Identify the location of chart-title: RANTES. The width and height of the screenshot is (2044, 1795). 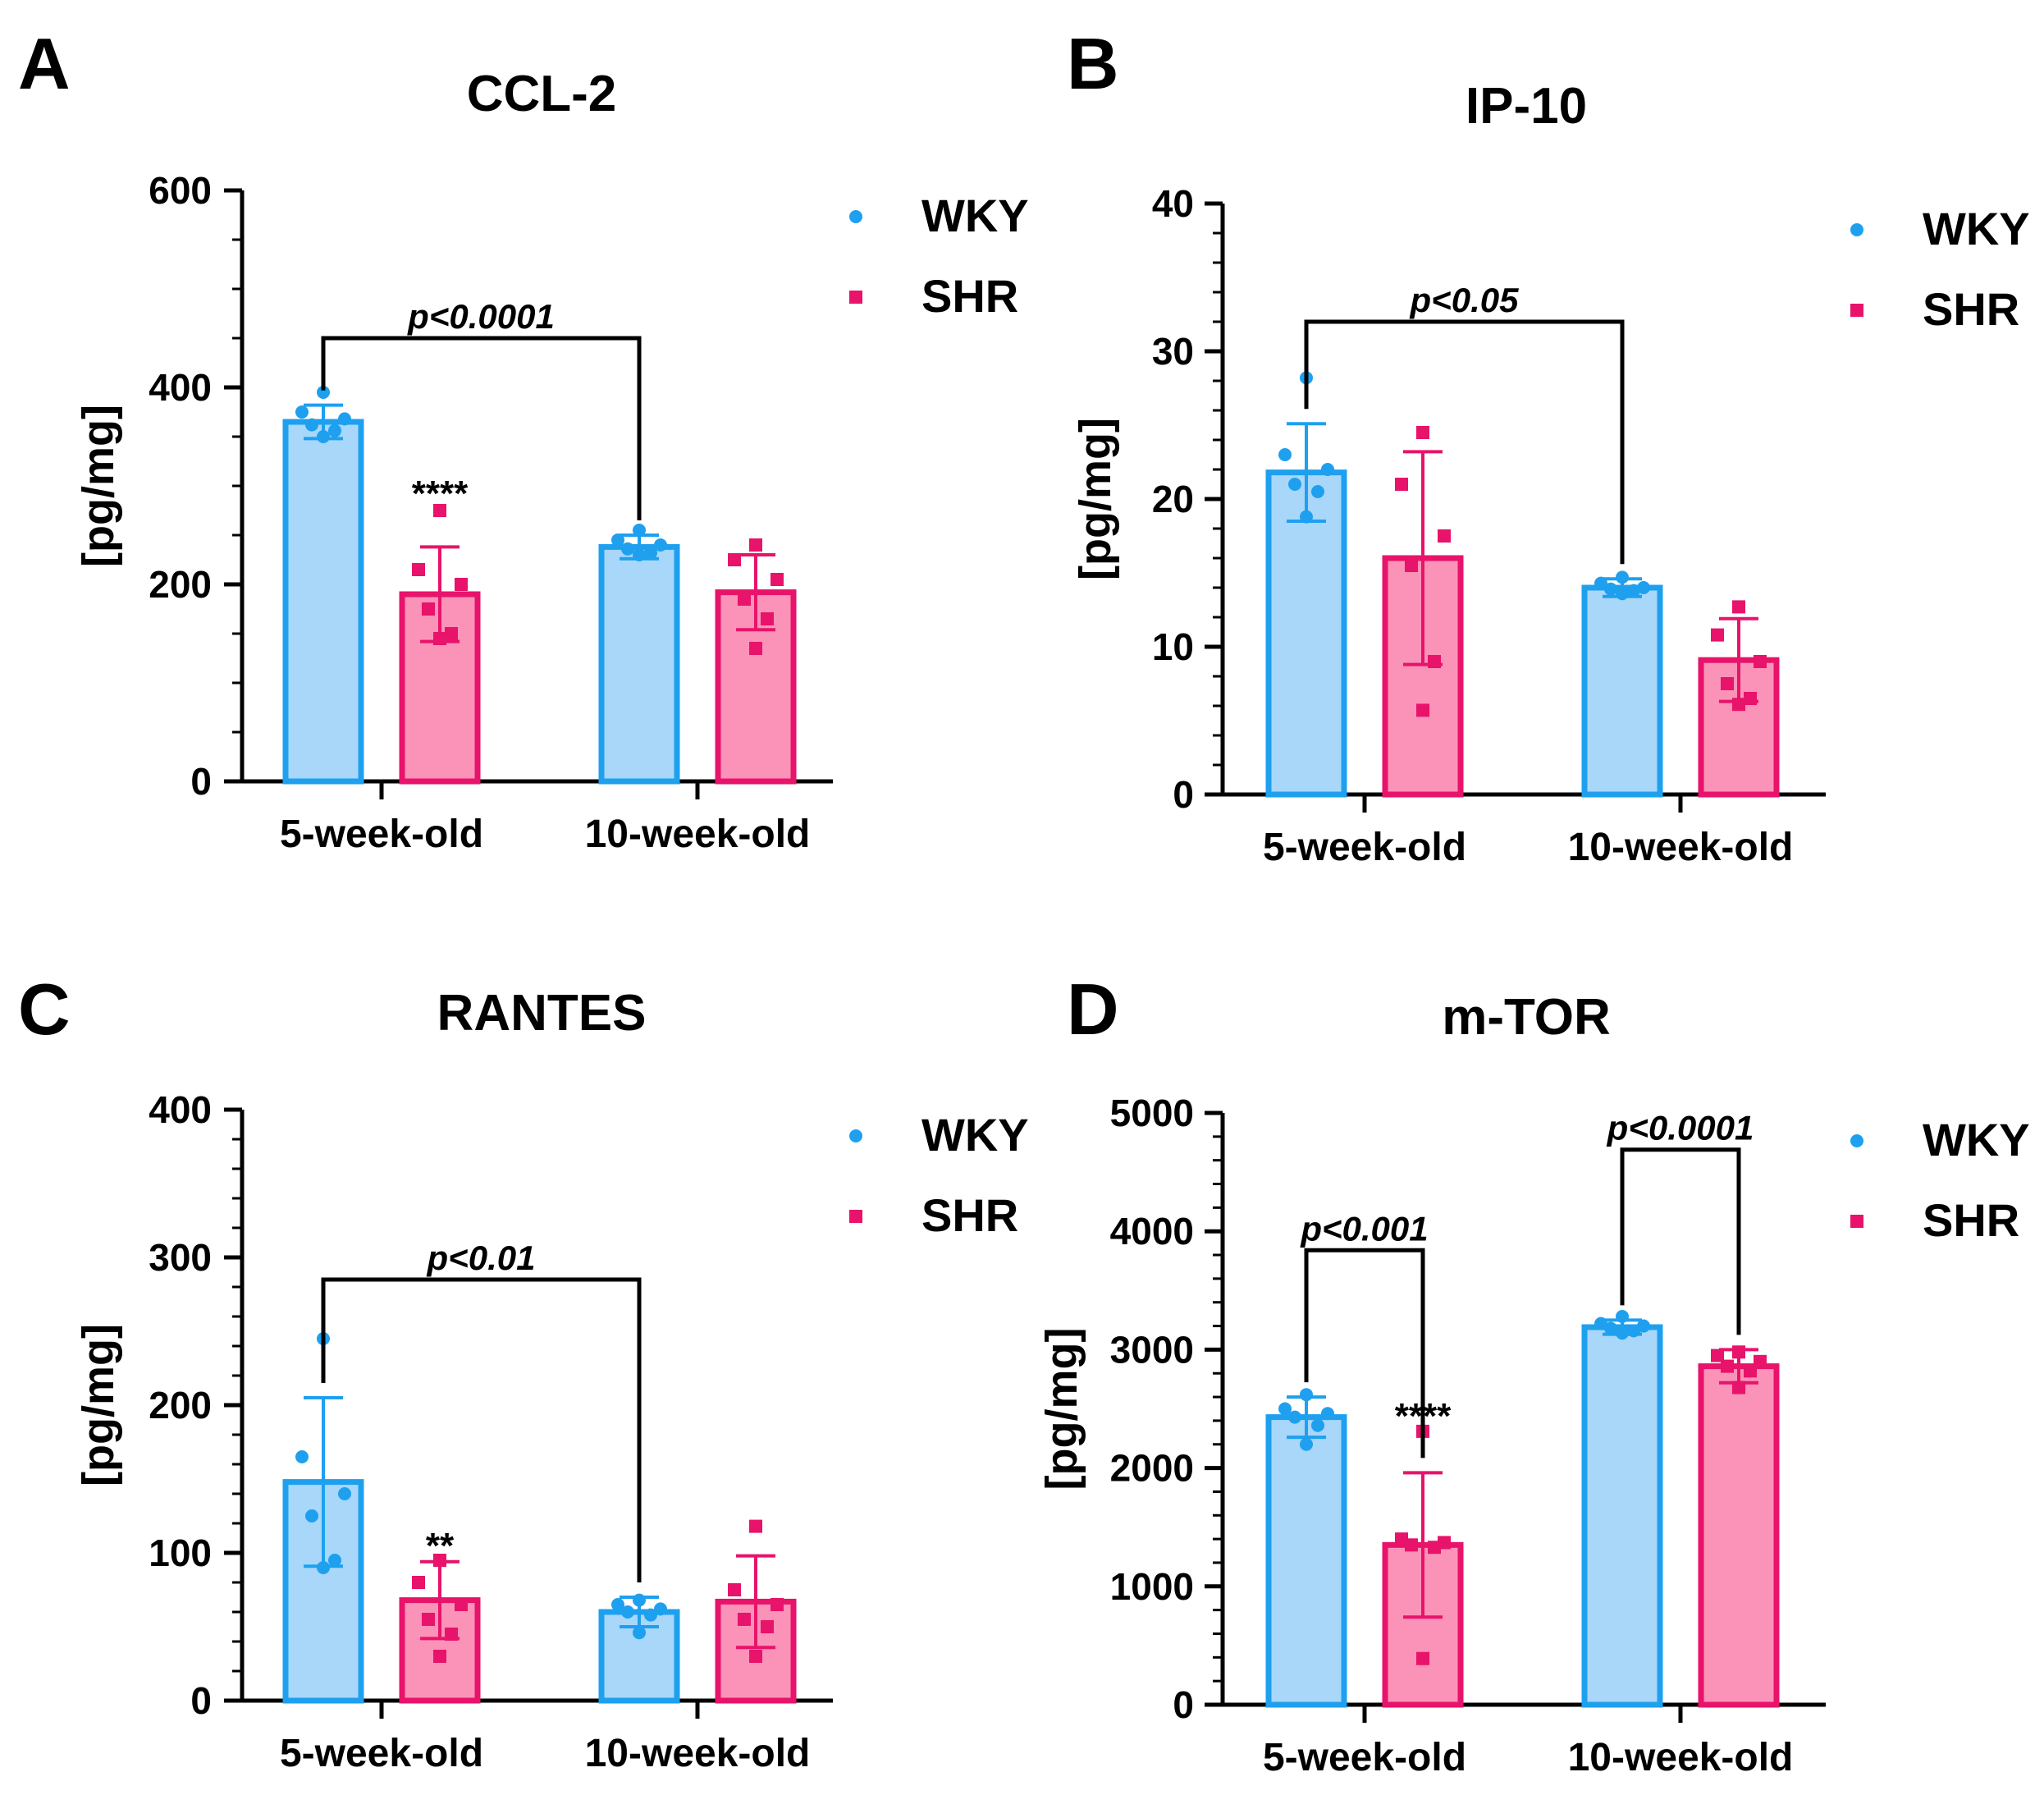
(542, 1013).